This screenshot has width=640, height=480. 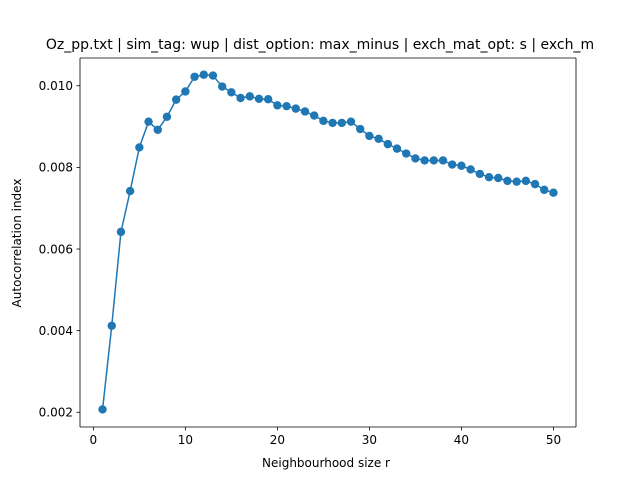 I want to click on x-tick-label: 20, so click(x=277, y=440).